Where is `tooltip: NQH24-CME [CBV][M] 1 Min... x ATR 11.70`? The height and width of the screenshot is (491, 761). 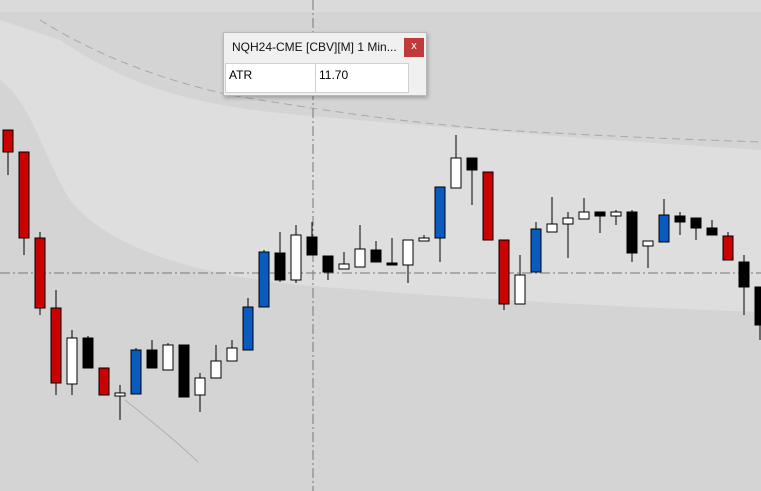
tooltip: NQH24-CME [CBV][M] 1 Min... x ATR 11.70 is located at coordinates (325, 64).